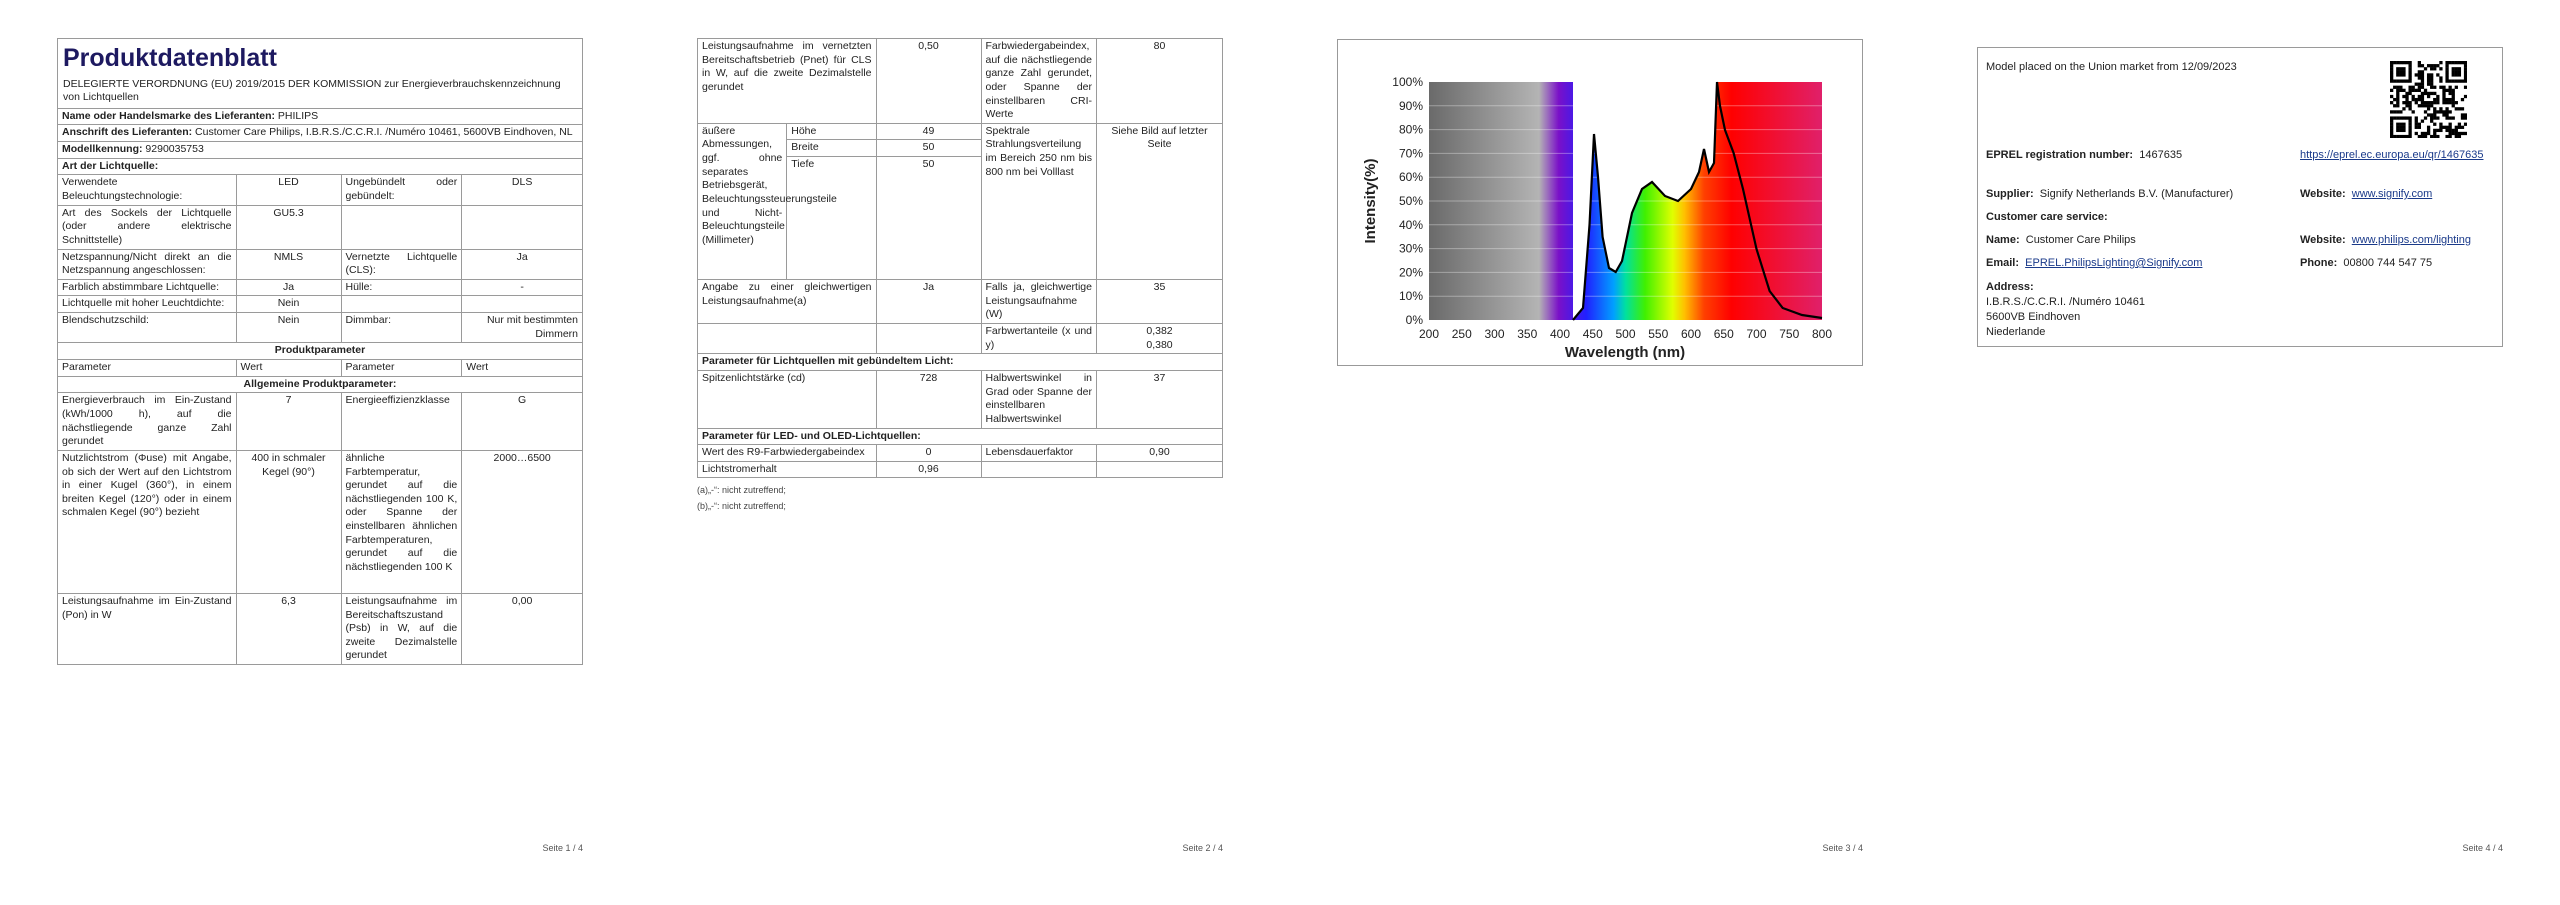 The height and width of the screenshot is (905, 2560). What do you see at coordinates (2065, 301) in the screenshot?
I see `address-line: I.B.R.S./C.C.R.I. /Numéro 10461` at bounding box center [2065, 301].